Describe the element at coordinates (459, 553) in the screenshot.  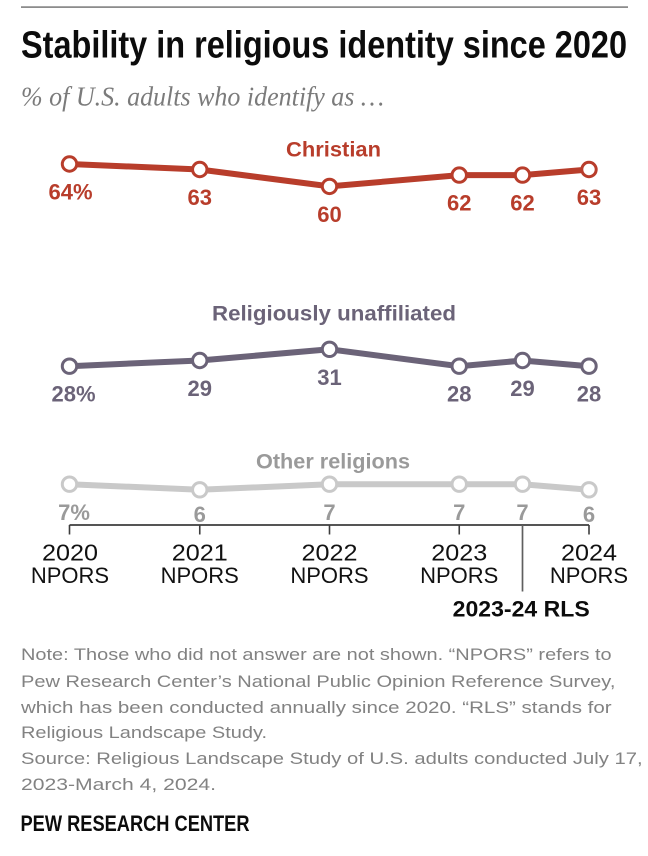
I see `svg-text: 2023` at that location.